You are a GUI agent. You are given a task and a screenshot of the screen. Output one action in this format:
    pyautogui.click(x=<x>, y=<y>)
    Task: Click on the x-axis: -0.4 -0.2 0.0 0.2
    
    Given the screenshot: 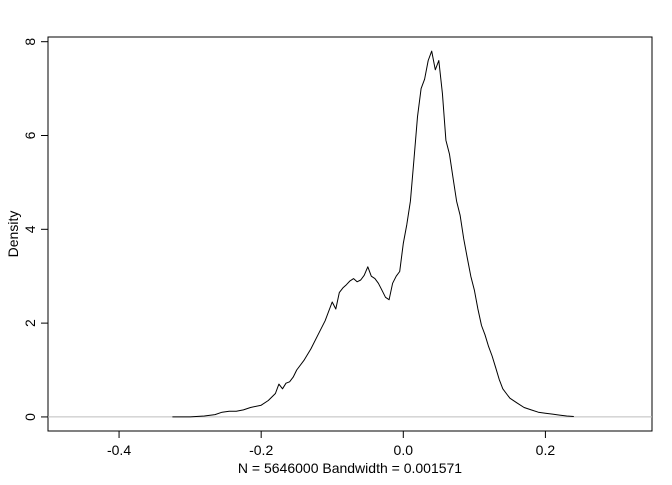 What is the action you would take?
    pyautogui.click(x=331, y=444)
    